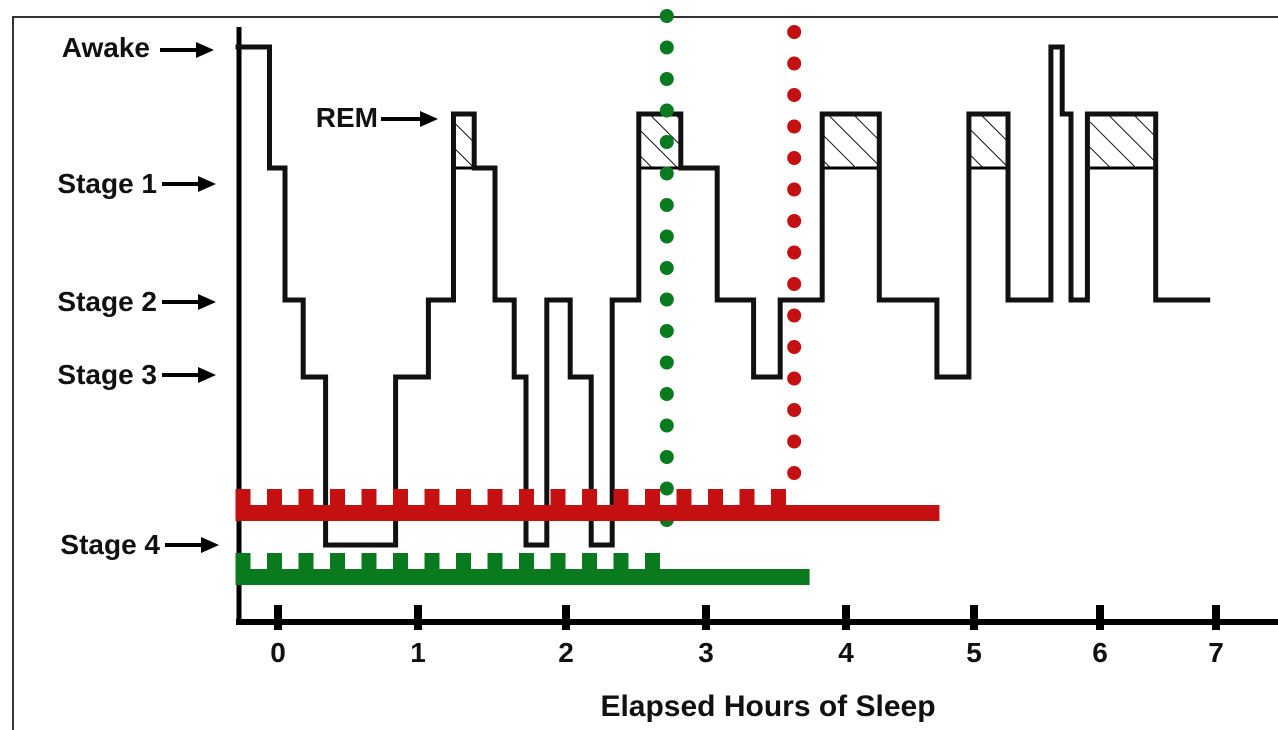  I want to click on timeline-green-bar, so click(522, 569).